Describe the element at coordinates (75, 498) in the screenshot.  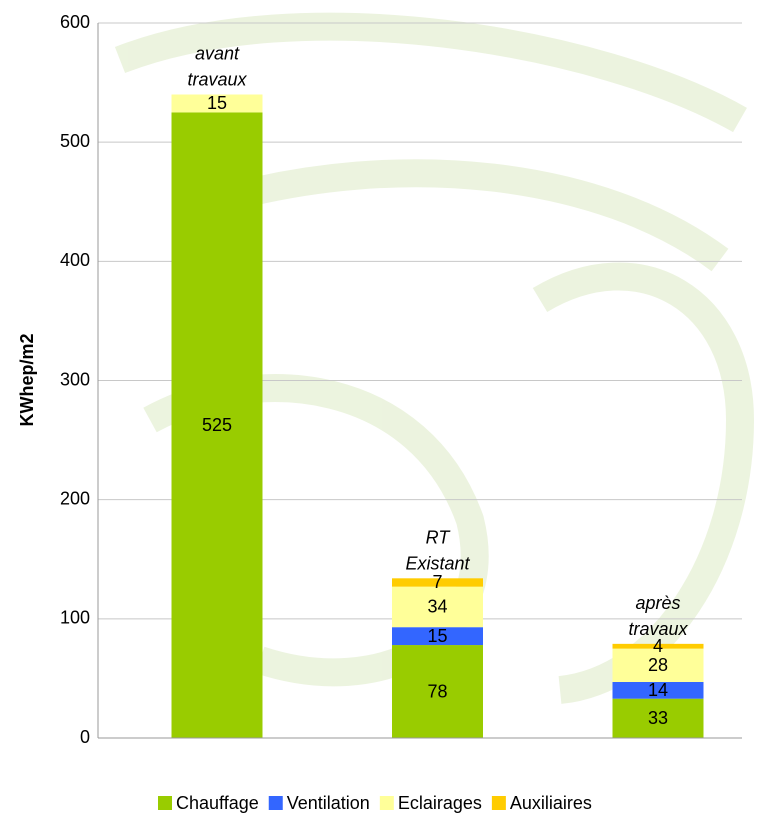
I see `y-tick-label: 200` at that location.